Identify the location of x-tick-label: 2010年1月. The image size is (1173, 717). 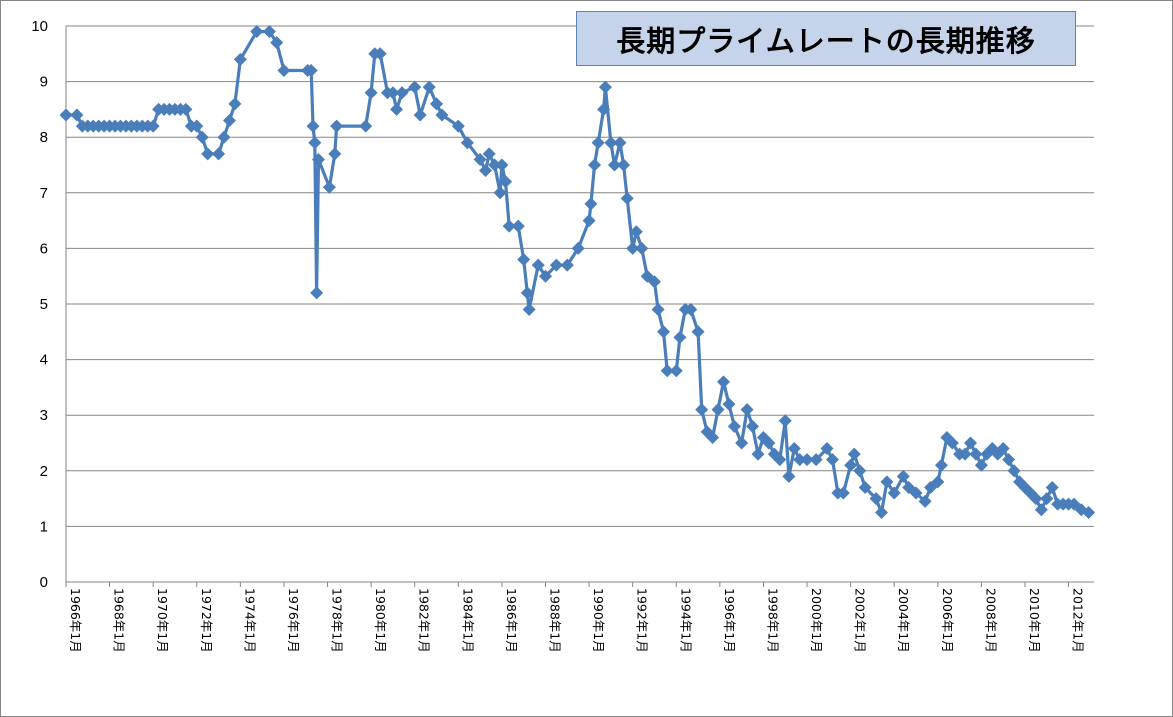
(1034, 620).